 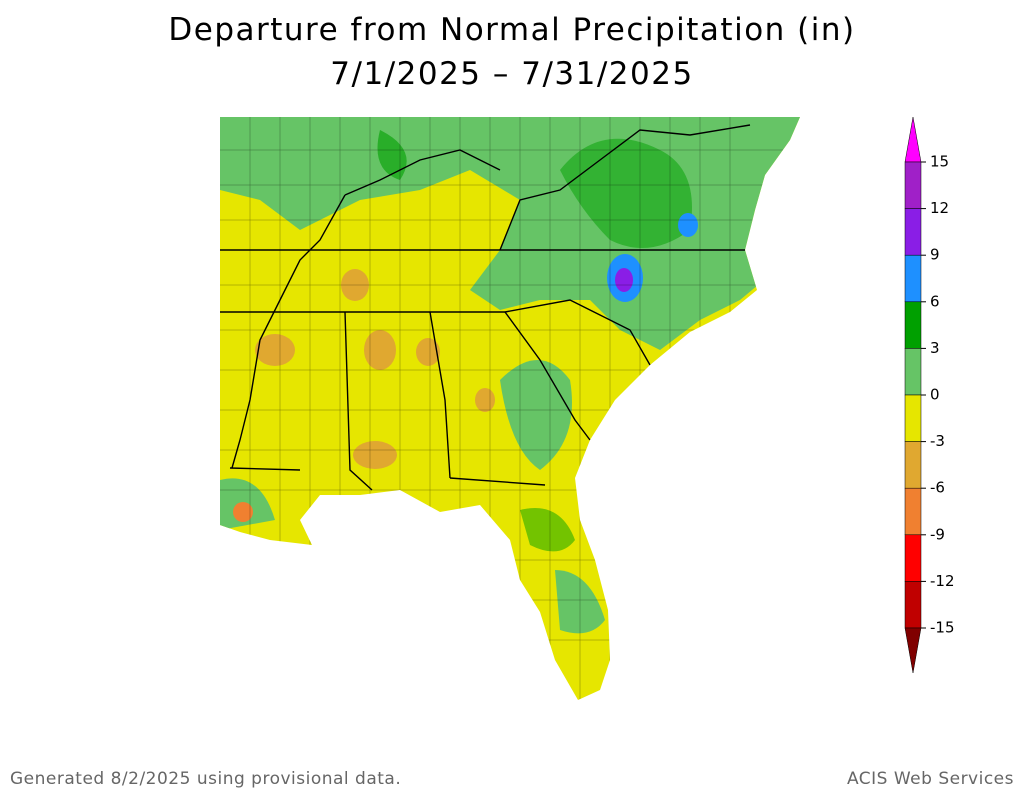 What do you see at coordinates (937, 534) in the screenshot?
I see `colorbar-label: -9` at bounding box center [937, 534].